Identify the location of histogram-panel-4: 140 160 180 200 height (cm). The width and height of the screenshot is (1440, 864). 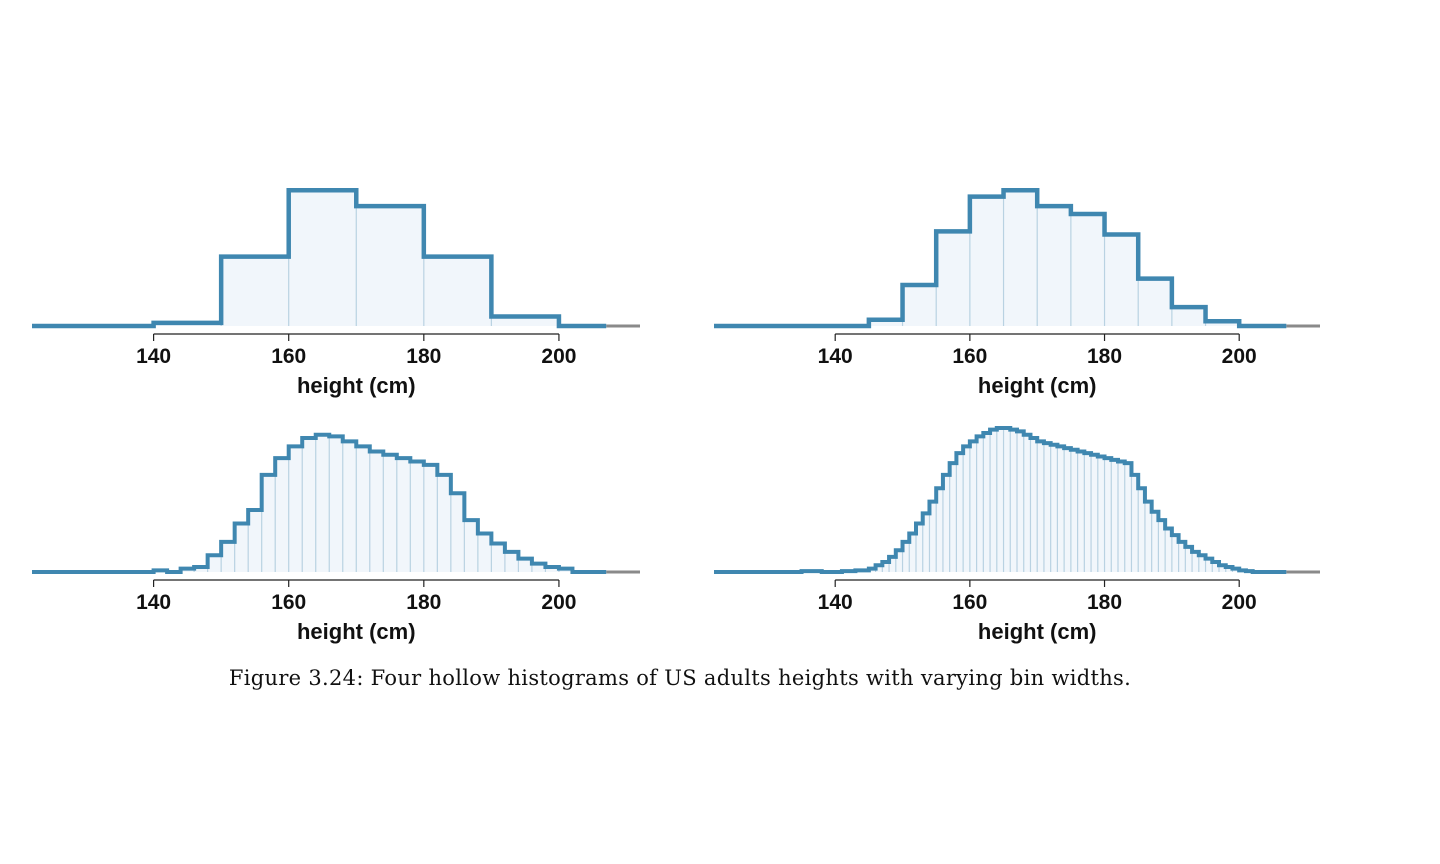
(1017, 535).